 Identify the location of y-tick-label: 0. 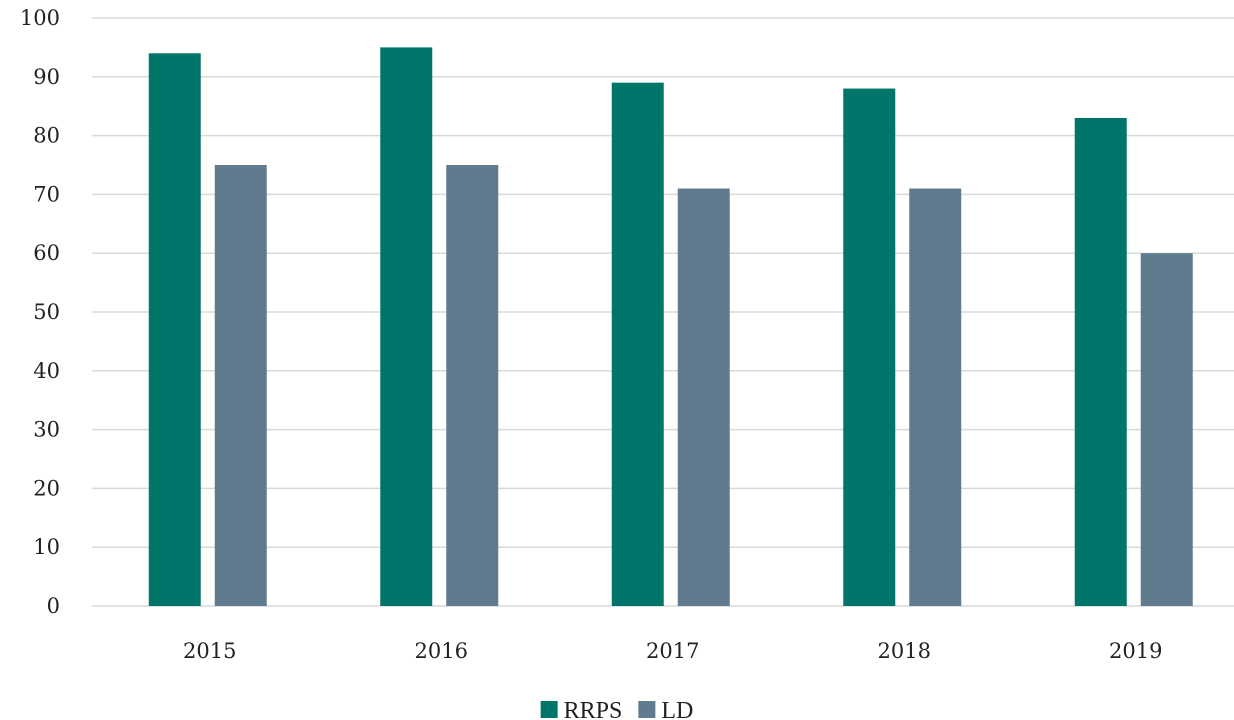
(53, 606).